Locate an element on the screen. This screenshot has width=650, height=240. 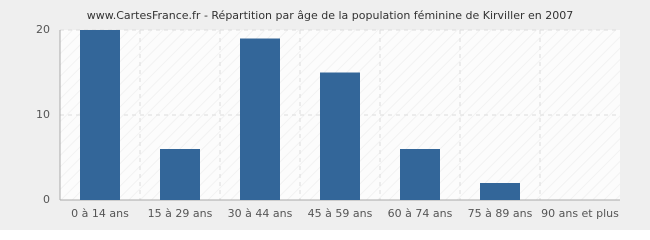
x-tick-label: 60 à 74 ans is located at coordinates (420, 213).